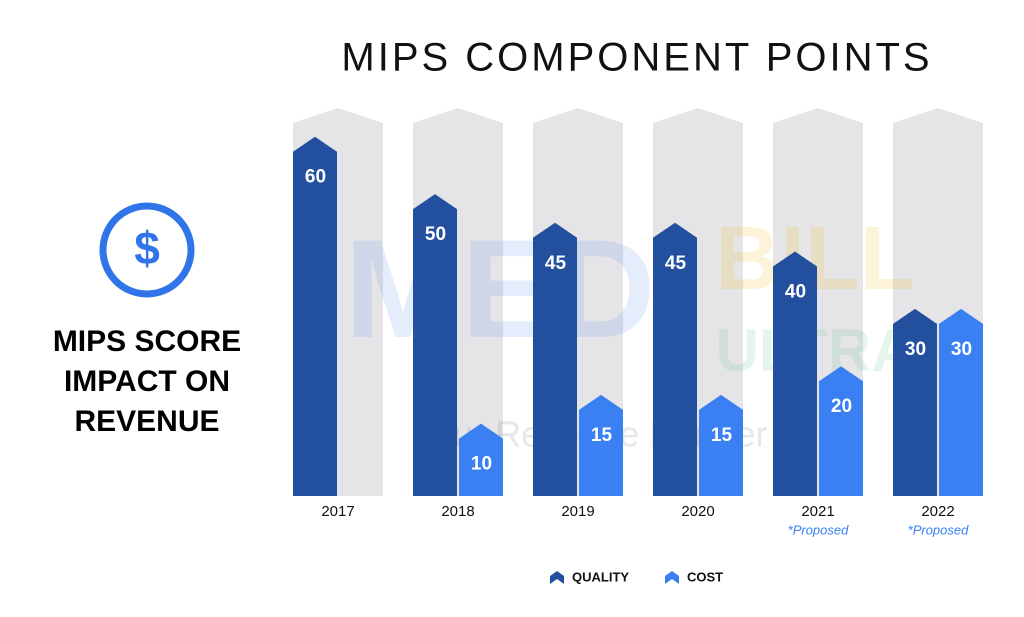 The width and height of the screenshot is (1024, 617). What do you see at coordinates (600, 576) in the screenshot?
I see `legend-label: QUALITY` at bounding box center [600, 576].